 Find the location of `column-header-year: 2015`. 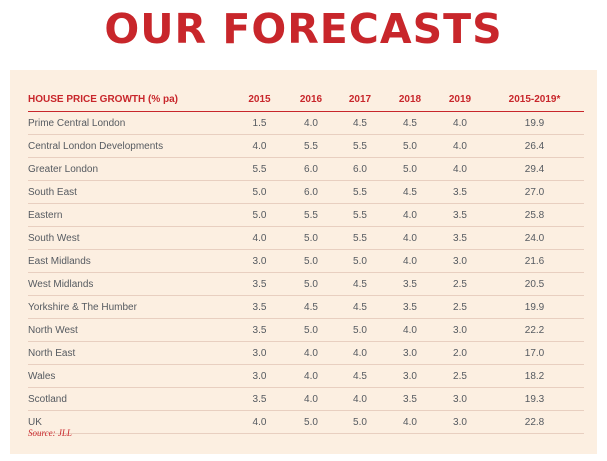

column-header-year: 2015 is located at coordinates (259, 100).